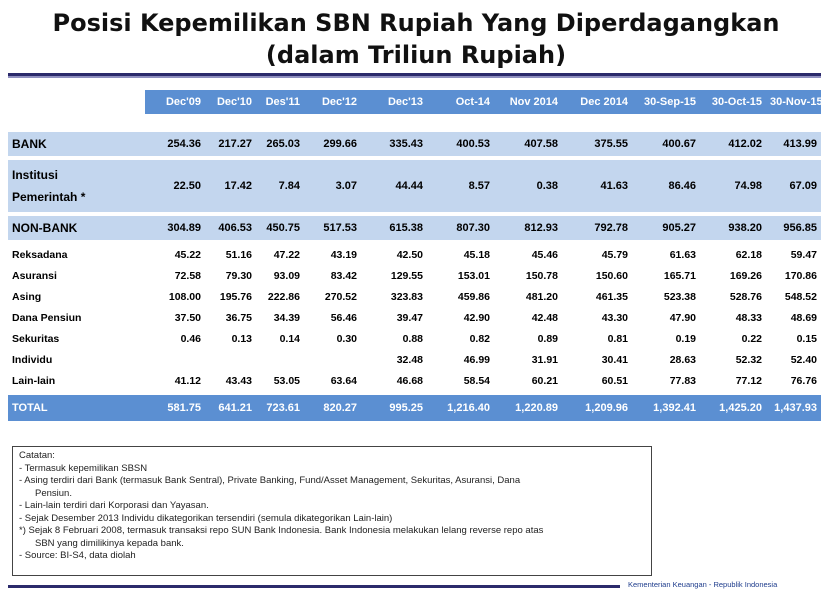 The height and width of the screenshot is (604, 832). What do you see at coordinates (184, 296) in the screenshot?
I see `table-cell: 108.00` at bounding box center [184, 296].